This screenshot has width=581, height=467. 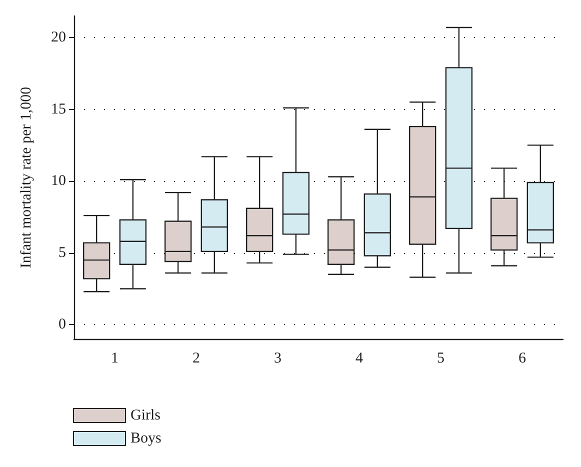 I want to click on y-tick-label: 20, so click(x=58, y=38).